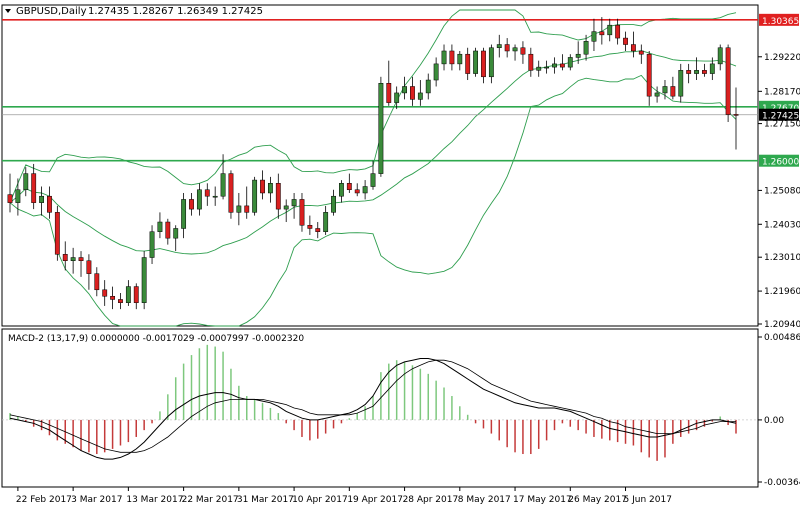 The height and width of the screenshot is (514, 800). I want to click on date-tick-label: 22 Mar 2017, so click(210, 500).